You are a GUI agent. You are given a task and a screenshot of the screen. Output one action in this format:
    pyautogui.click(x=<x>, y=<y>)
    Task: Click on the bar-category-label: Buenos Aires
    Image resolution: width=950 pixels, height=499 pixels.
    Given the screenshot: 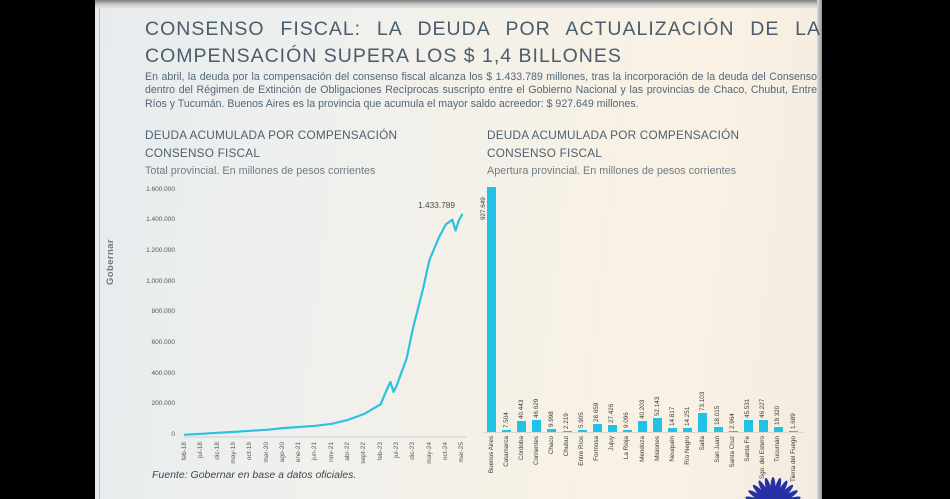 What is the action you would take?
    pyautogui.click(x=491, y=455)
    